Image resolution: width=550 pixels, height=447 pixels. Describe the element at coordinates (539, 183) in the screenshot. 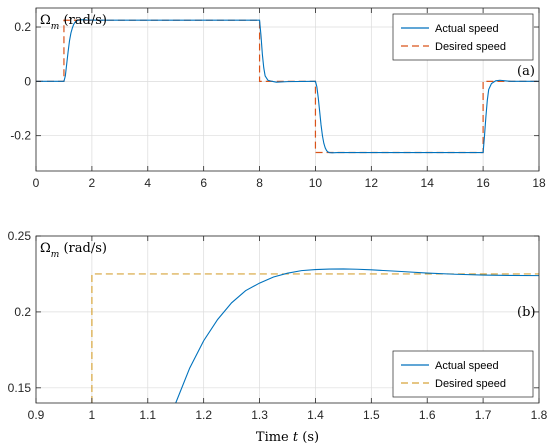

I see `x-tick-label: 18` at that location.